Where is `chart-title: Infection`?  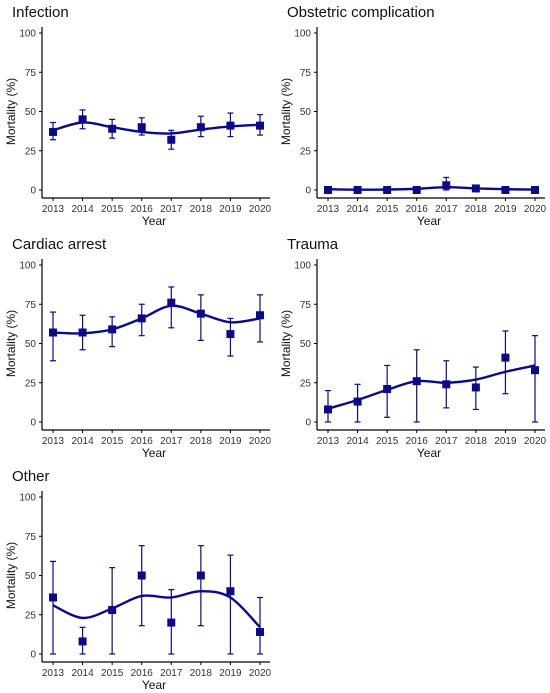
chart-title: Infection is located at coordinates (40, 12).